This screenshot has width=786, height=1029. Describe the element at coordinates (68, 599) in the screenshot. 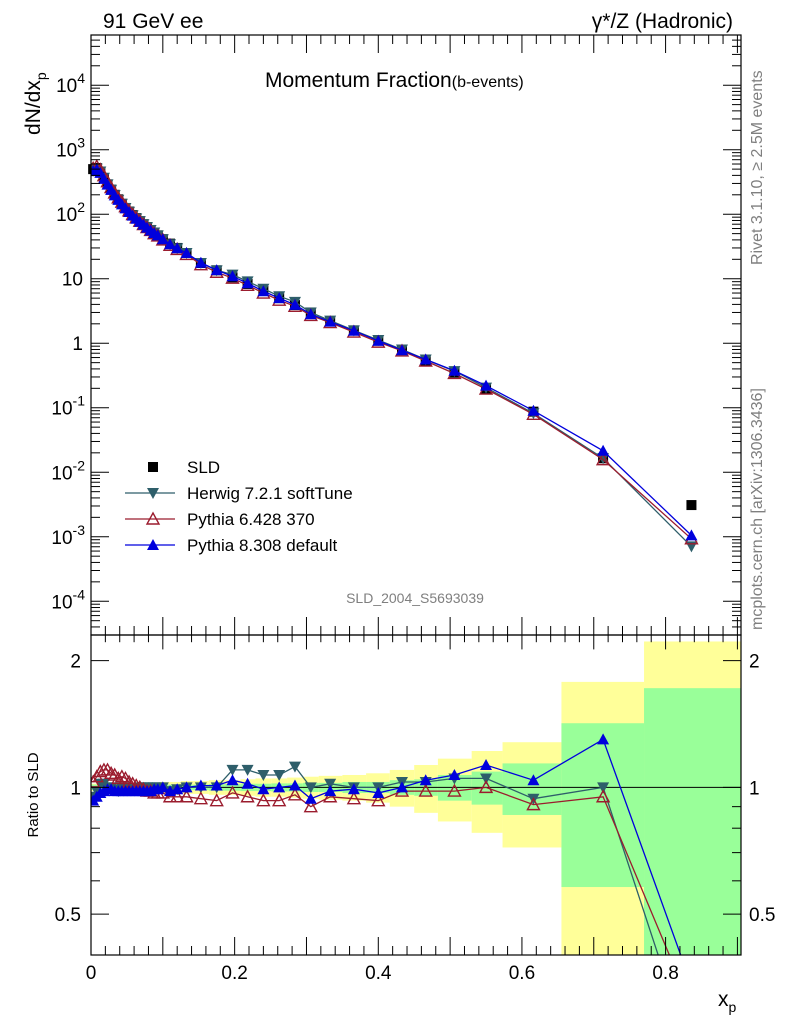

I see `y-tick-label: 10⁻⁴` at that location.